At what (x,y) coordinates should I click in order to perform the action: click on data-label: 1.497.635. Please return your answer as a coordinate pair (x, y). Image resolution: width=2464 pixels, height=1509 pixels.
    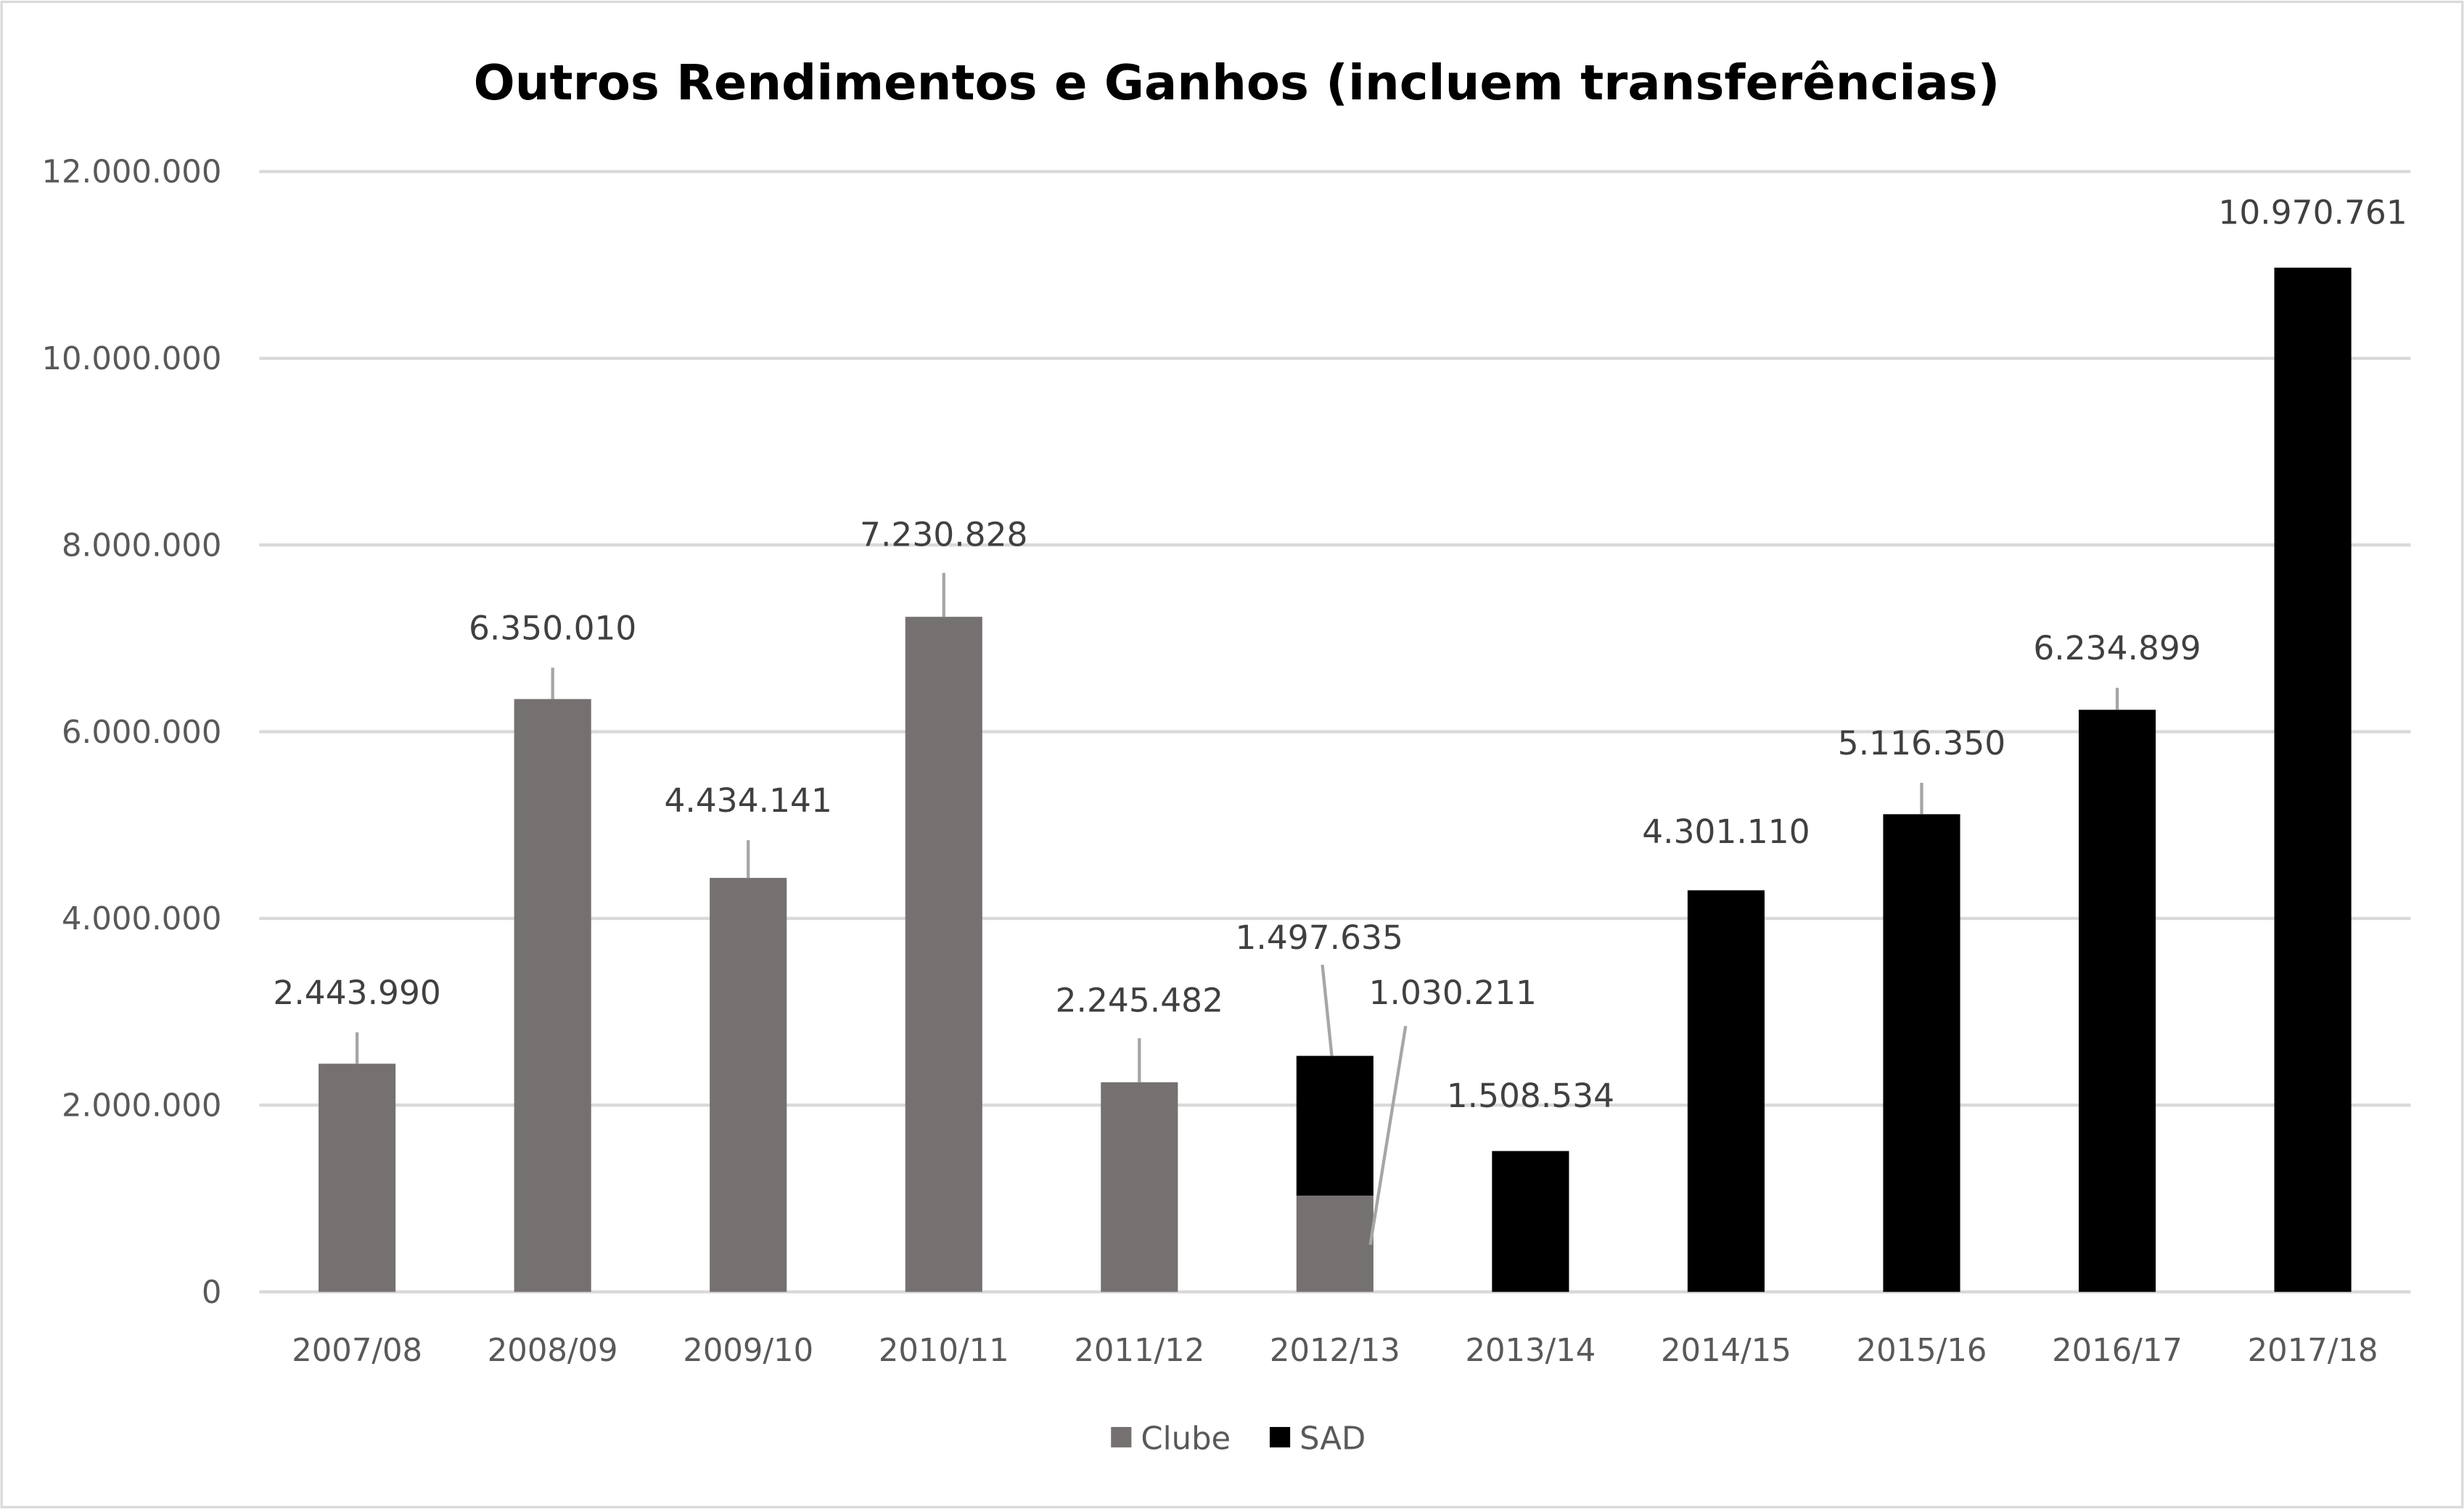
    Looking at the image, I should click on (1319, 937).